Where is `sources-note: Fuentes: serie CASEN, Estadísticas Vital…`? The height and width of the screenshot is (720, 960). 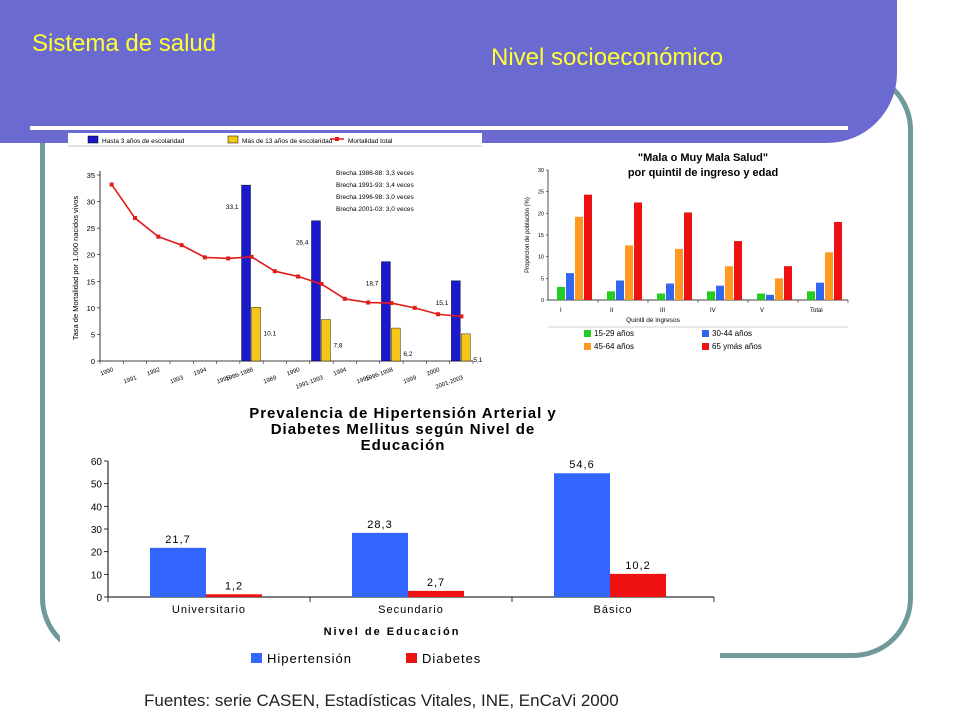 sources-note: Fuentes: serie CASEN, Estadísticas Vital… is located at coordinates (381, 700).